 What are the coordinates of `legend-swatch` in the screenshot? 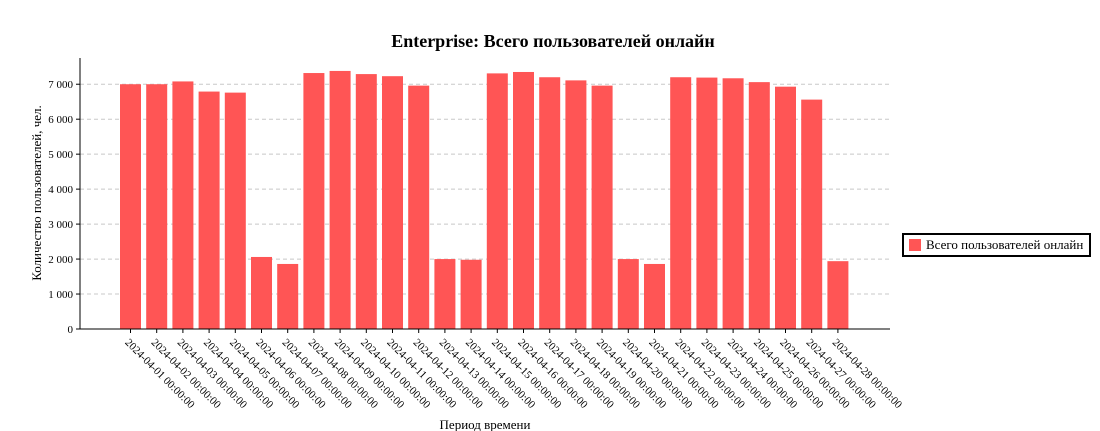 It's located at (915, 245).